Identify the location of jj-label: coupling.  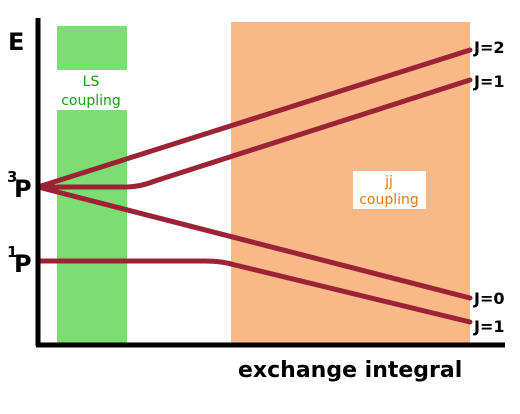
(389, 200).